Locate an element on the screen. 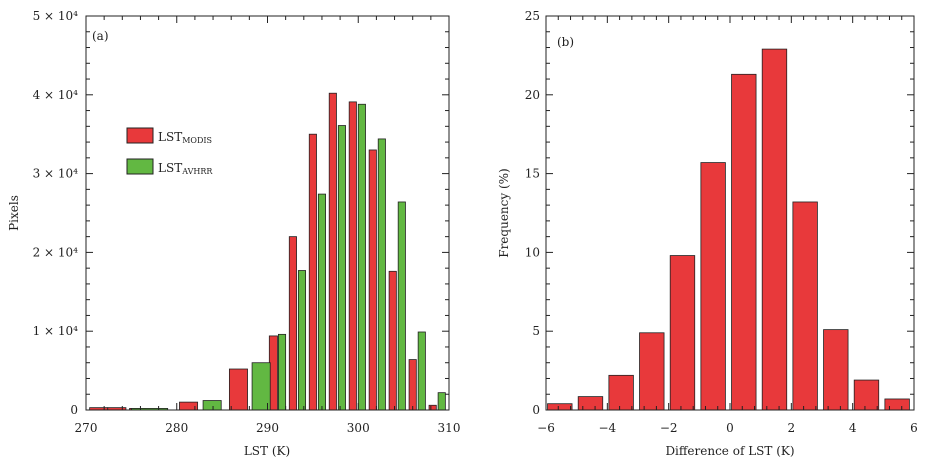 Image resolution: width=925 pixels, height=466 pixels. panel-b-x-tick-label-6: 6 is located at coordinates (914, 428).